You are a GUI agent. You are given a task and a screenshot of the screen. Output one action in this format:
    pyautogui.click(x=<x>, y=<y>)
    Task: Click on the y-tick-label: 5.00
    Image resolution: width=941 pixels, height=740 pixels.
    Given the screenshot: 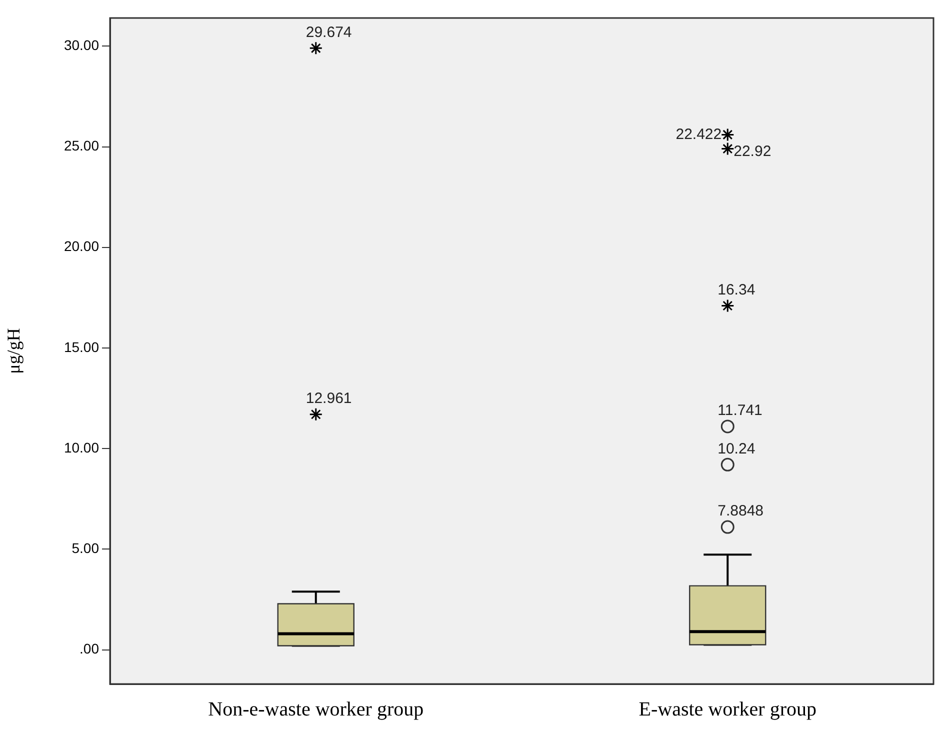 What is the action you would take?
    pyautogui.click(x=86, y=548)
    